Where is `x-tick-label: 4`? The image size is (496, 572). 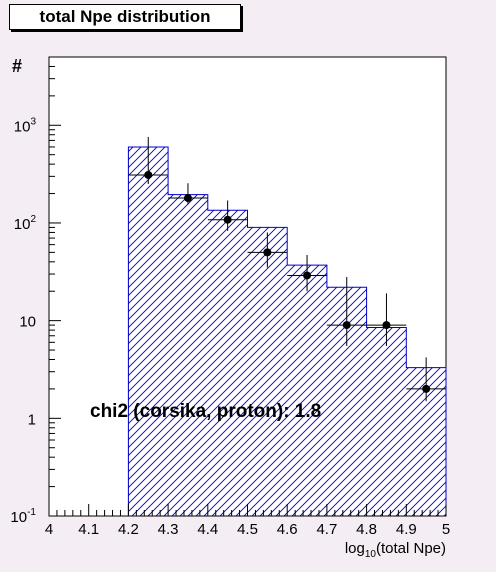
x-tick-label: 4 is located at coordinates (49, 529).